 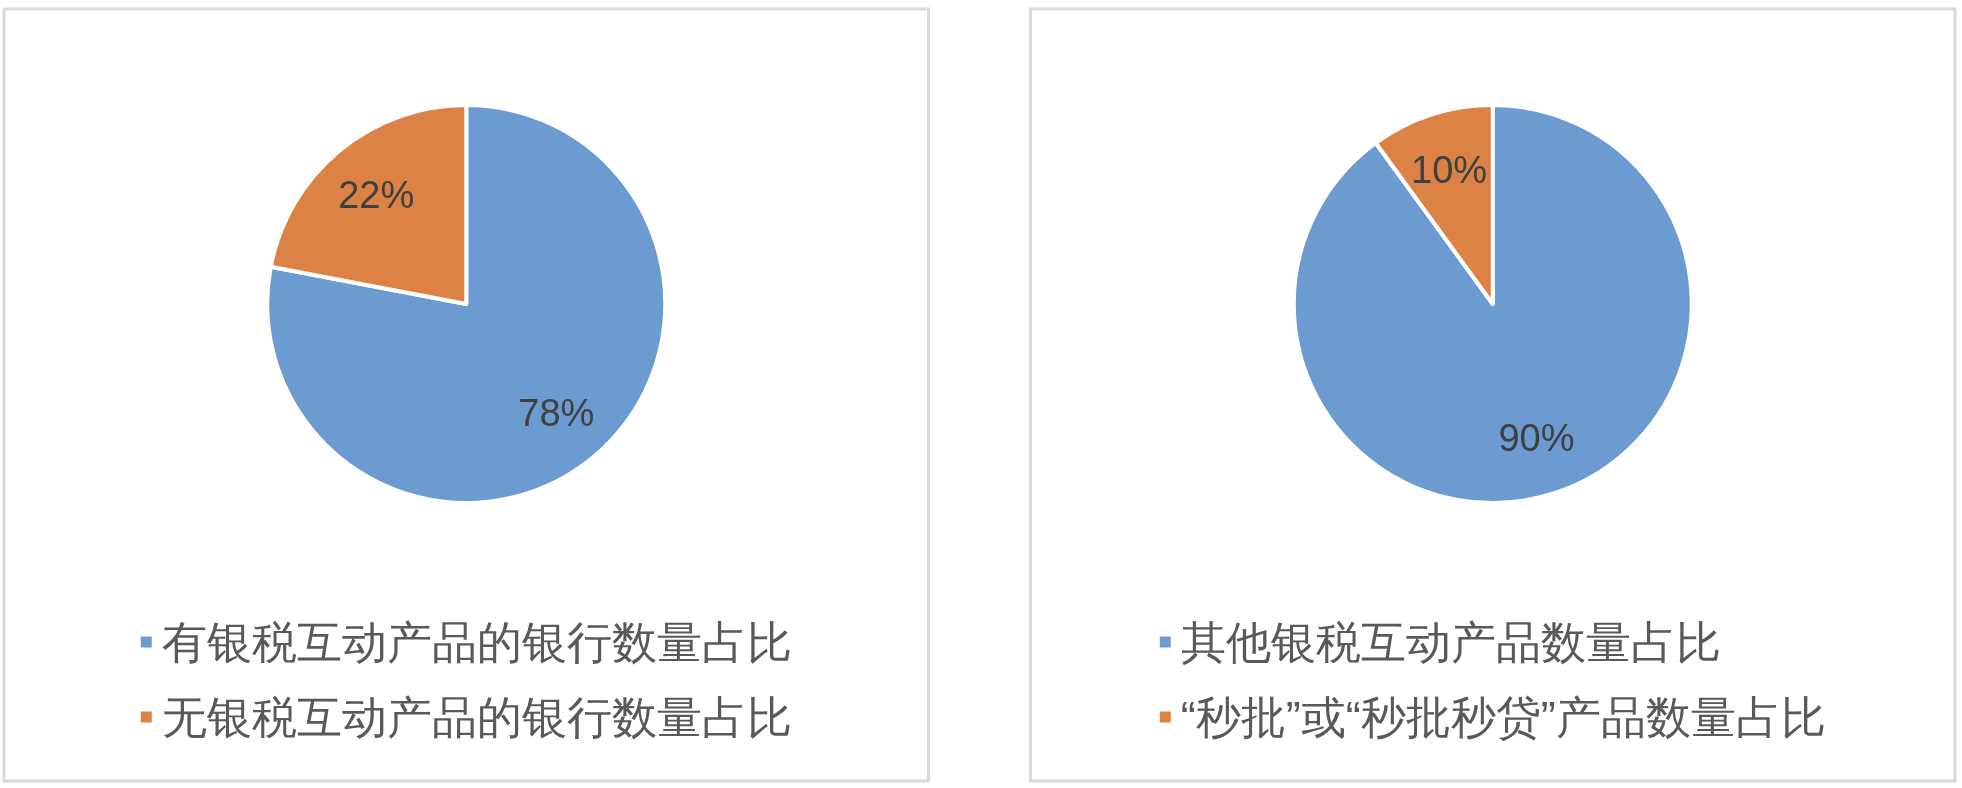 What do you see at coordinates (476, 642) in the screenshot?
I see `legend-label: 有银税互动产品的银行数量占比` at bounding box center [476, 642].